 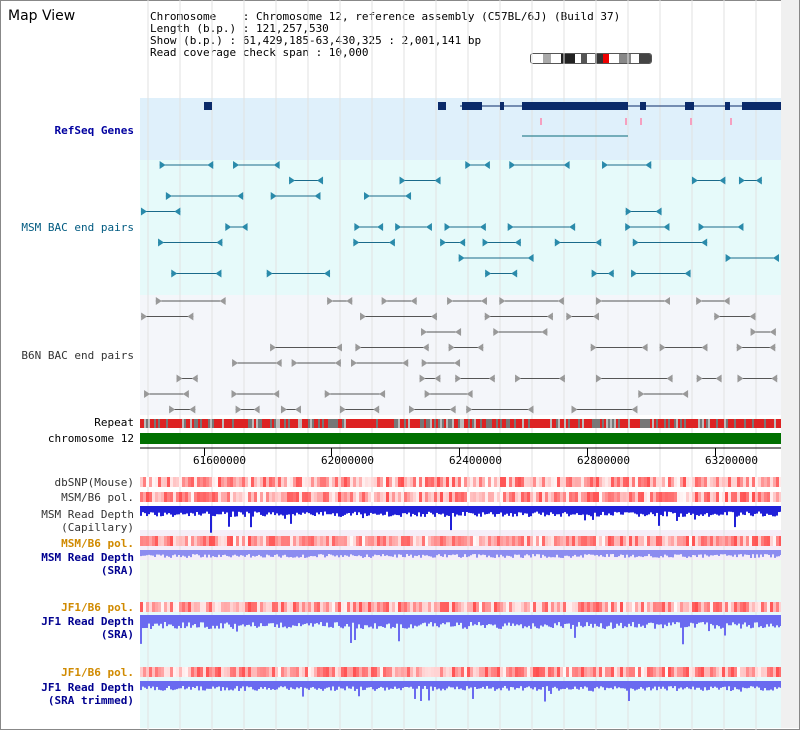 I want to click on chromosome-ideogram, so click(x=591, y=58).